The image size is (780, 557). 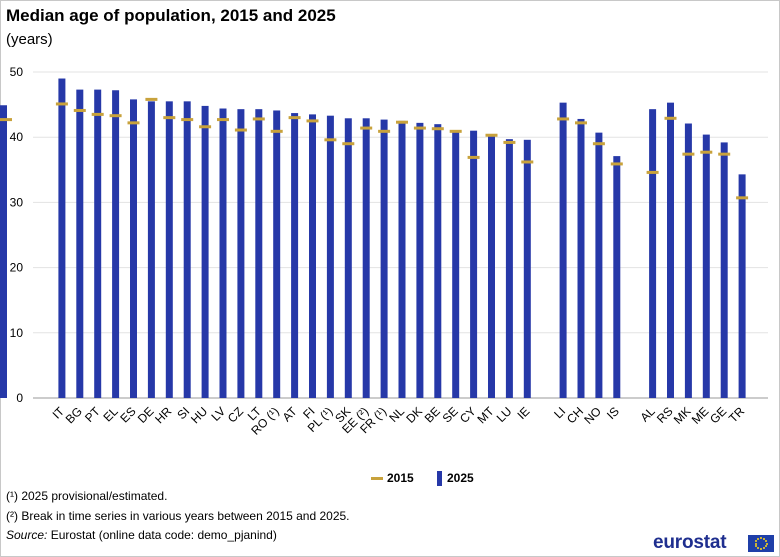 I want to click on x-tick-label: HU, so click(x=199, y=415).